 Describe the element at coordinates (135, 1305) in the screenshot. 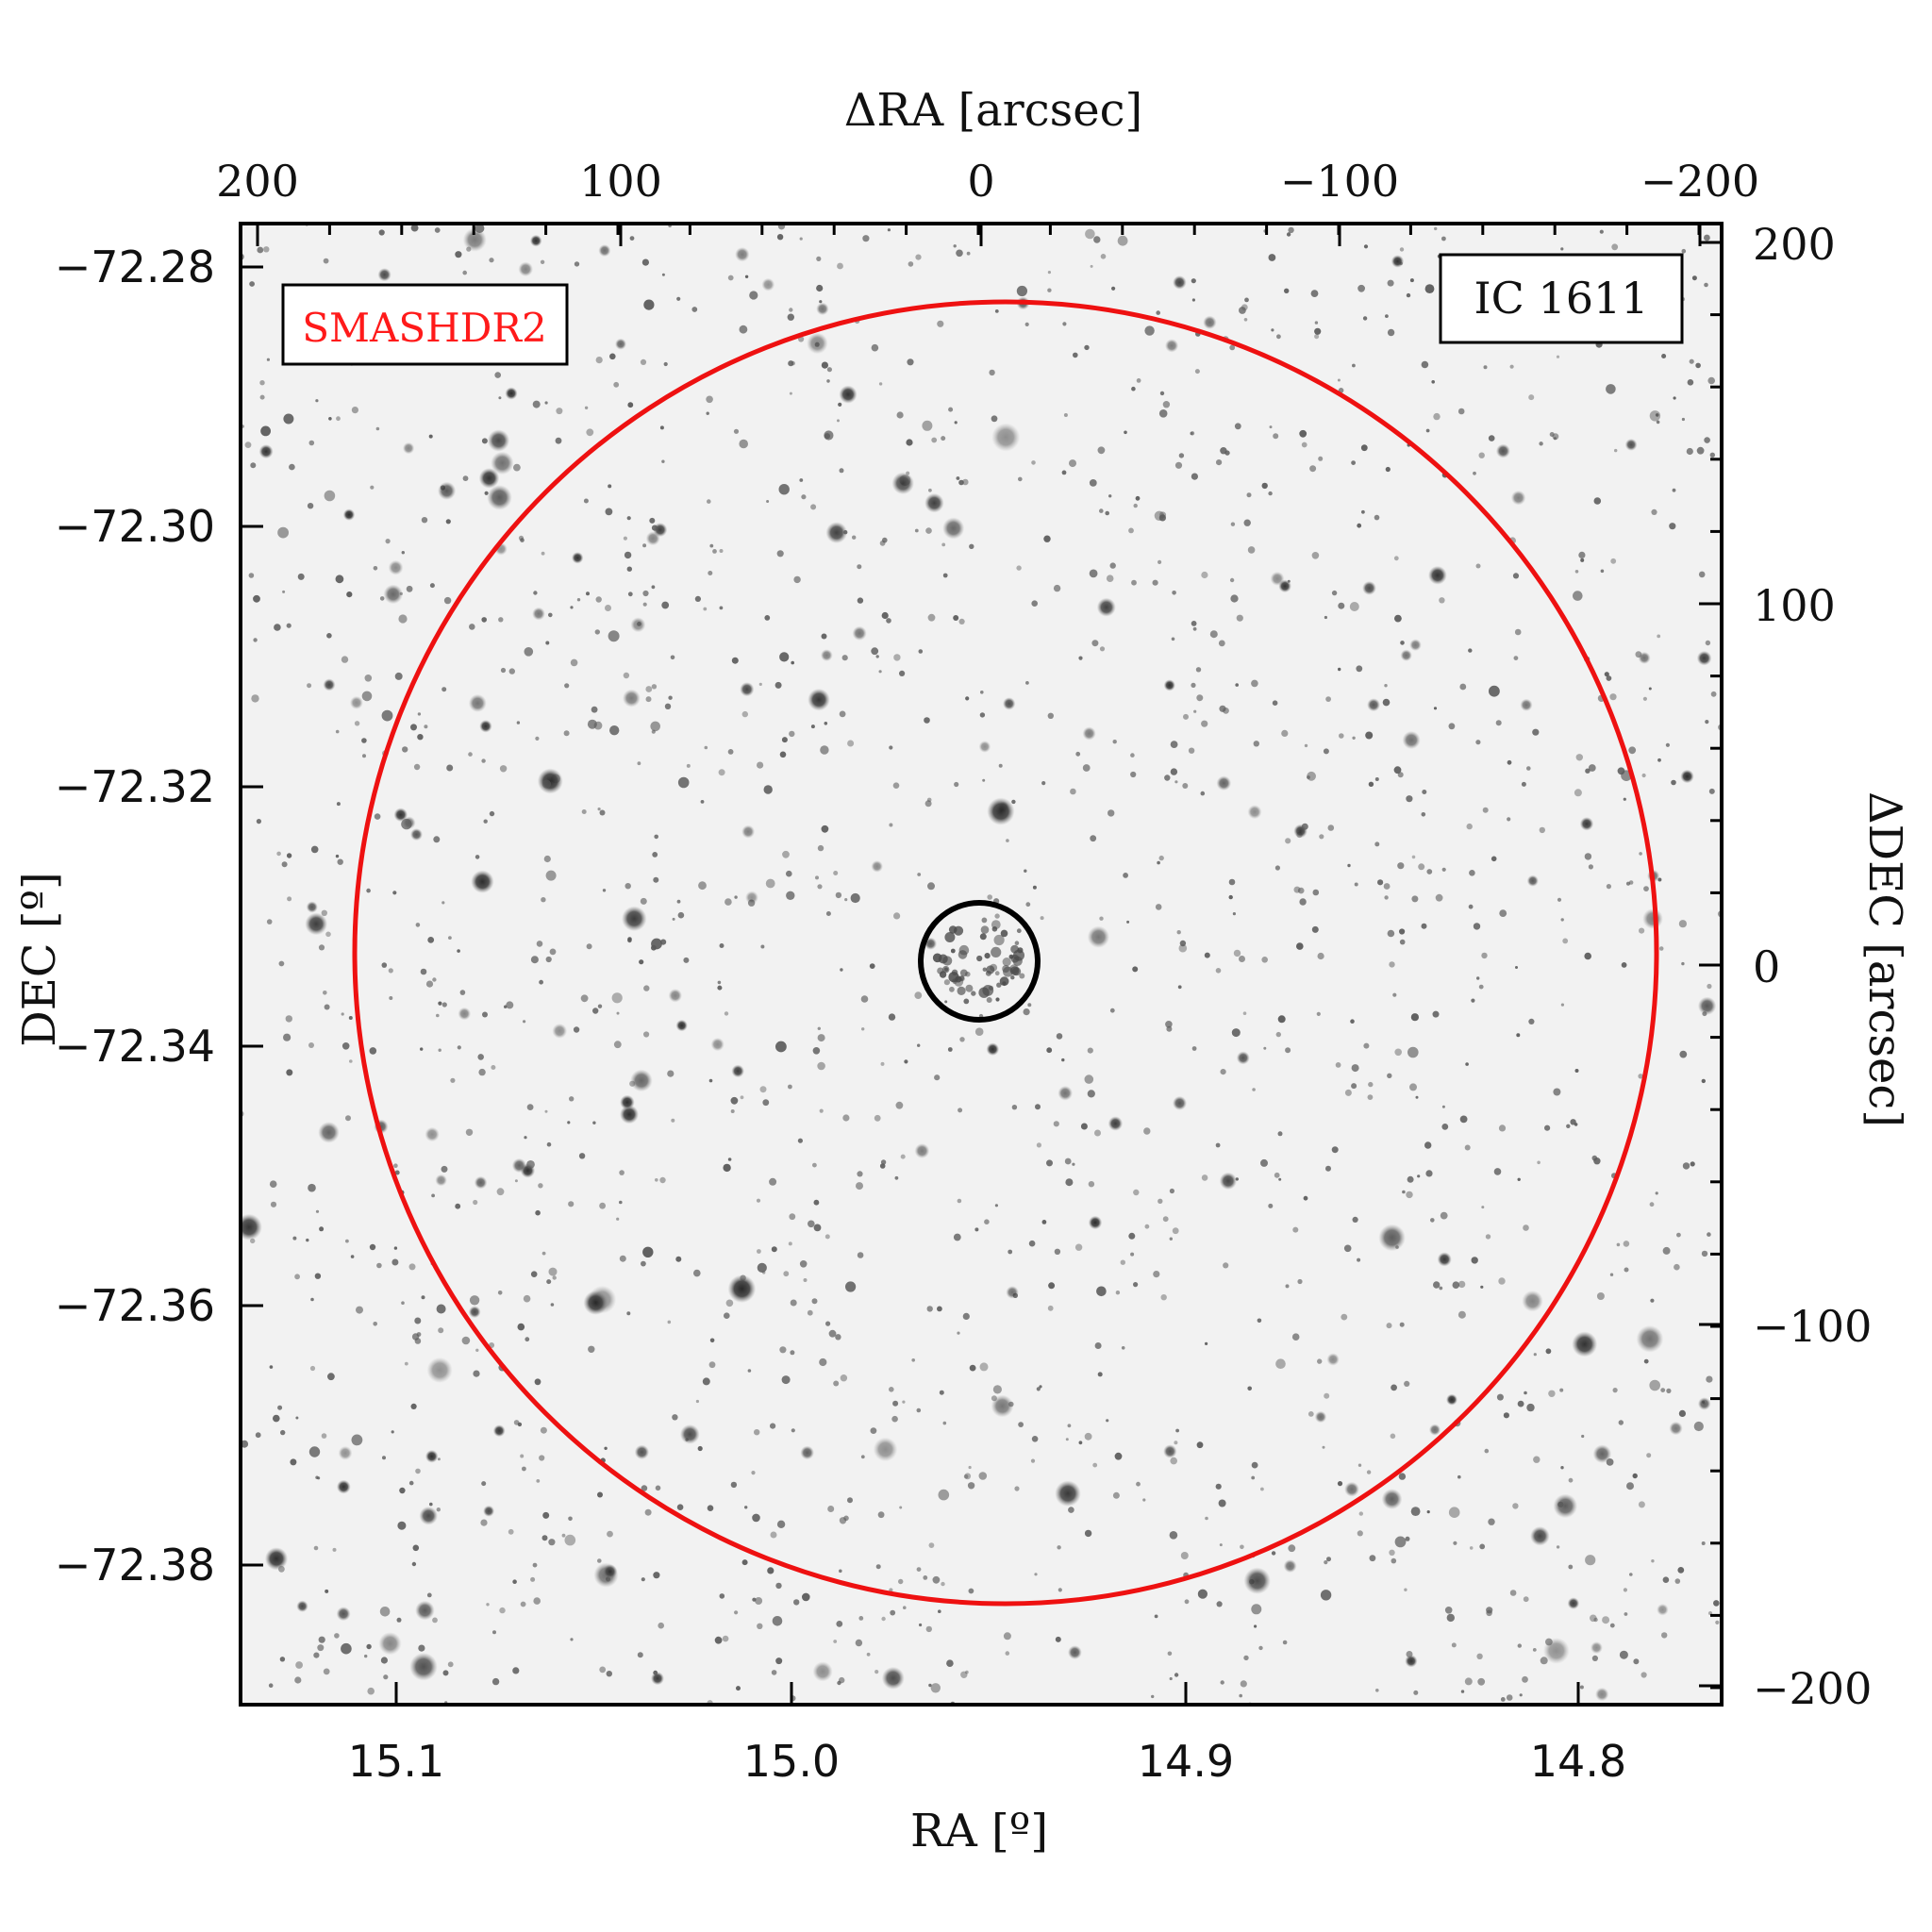

I see `left-tick-label: −72.36` at that location.